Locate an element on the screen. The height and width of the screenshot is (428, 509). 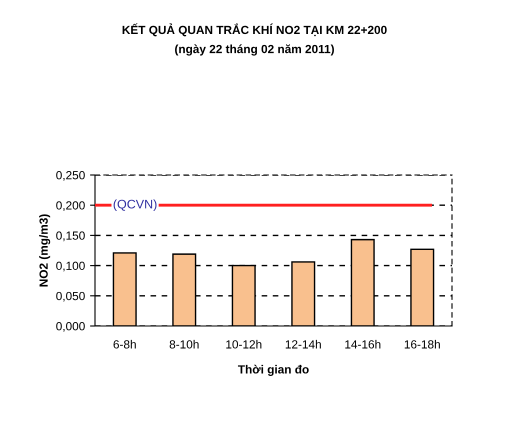
y-tick-label: 0,050 is located at coordinates (70, 297).